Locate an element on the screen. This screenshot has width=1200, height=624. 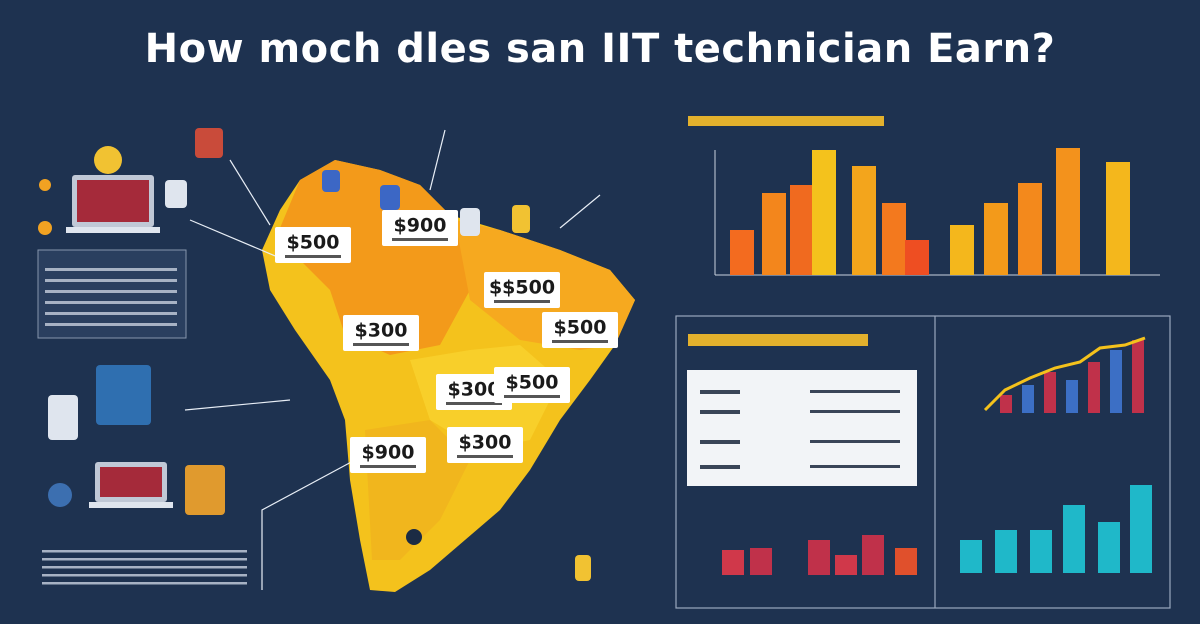
map-labels: $500$900$$500$300 $500$300 $500$900 $300 is located at coordinates (446, 341).